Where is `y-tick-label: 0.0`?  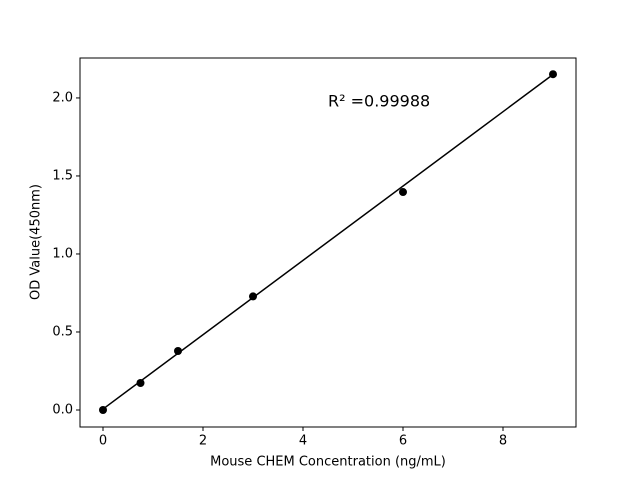
y-tick-label: 0.0 is located at coordinates (62, 409).